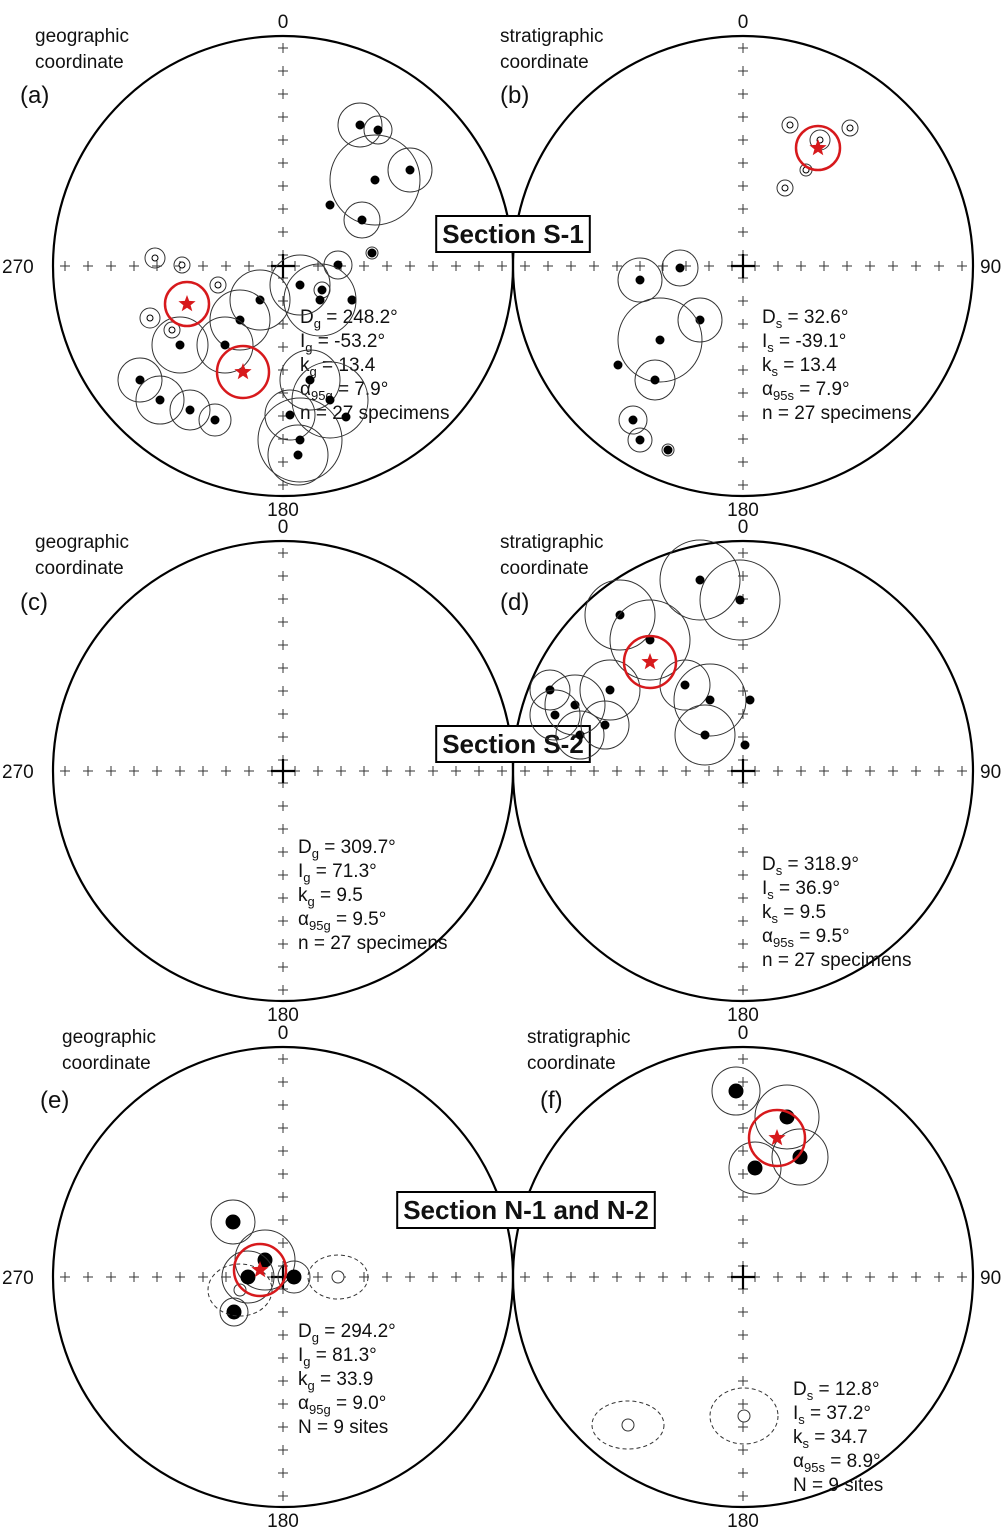 The width and height of the screenshot is (1008, 1532). What do you see at coordinates (344, 1355) in the screenshot?
I see `stat-value: = 81.3°` at bounding box center [344, 1355].